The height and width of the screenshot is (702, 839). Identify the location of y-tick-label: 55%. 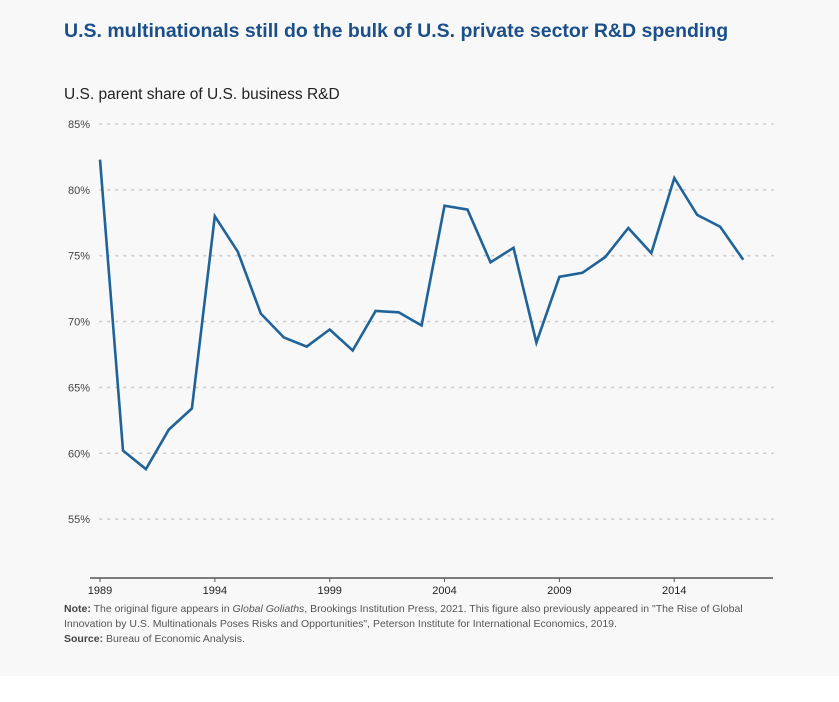
(79, 520).